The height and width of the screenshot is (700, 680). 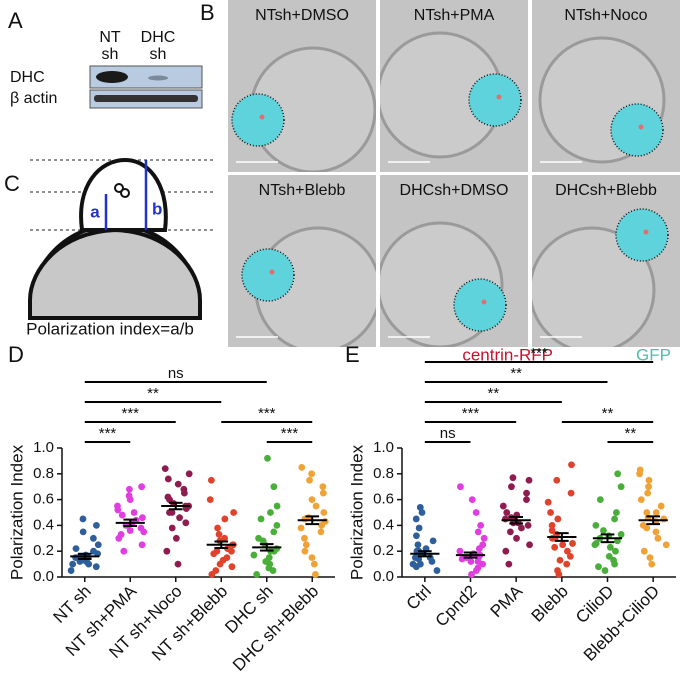 What do you see at coordinates (383, 524) in the screenshot?
I see `y-tick-label: 0.4` at bounding box center [383, 524].